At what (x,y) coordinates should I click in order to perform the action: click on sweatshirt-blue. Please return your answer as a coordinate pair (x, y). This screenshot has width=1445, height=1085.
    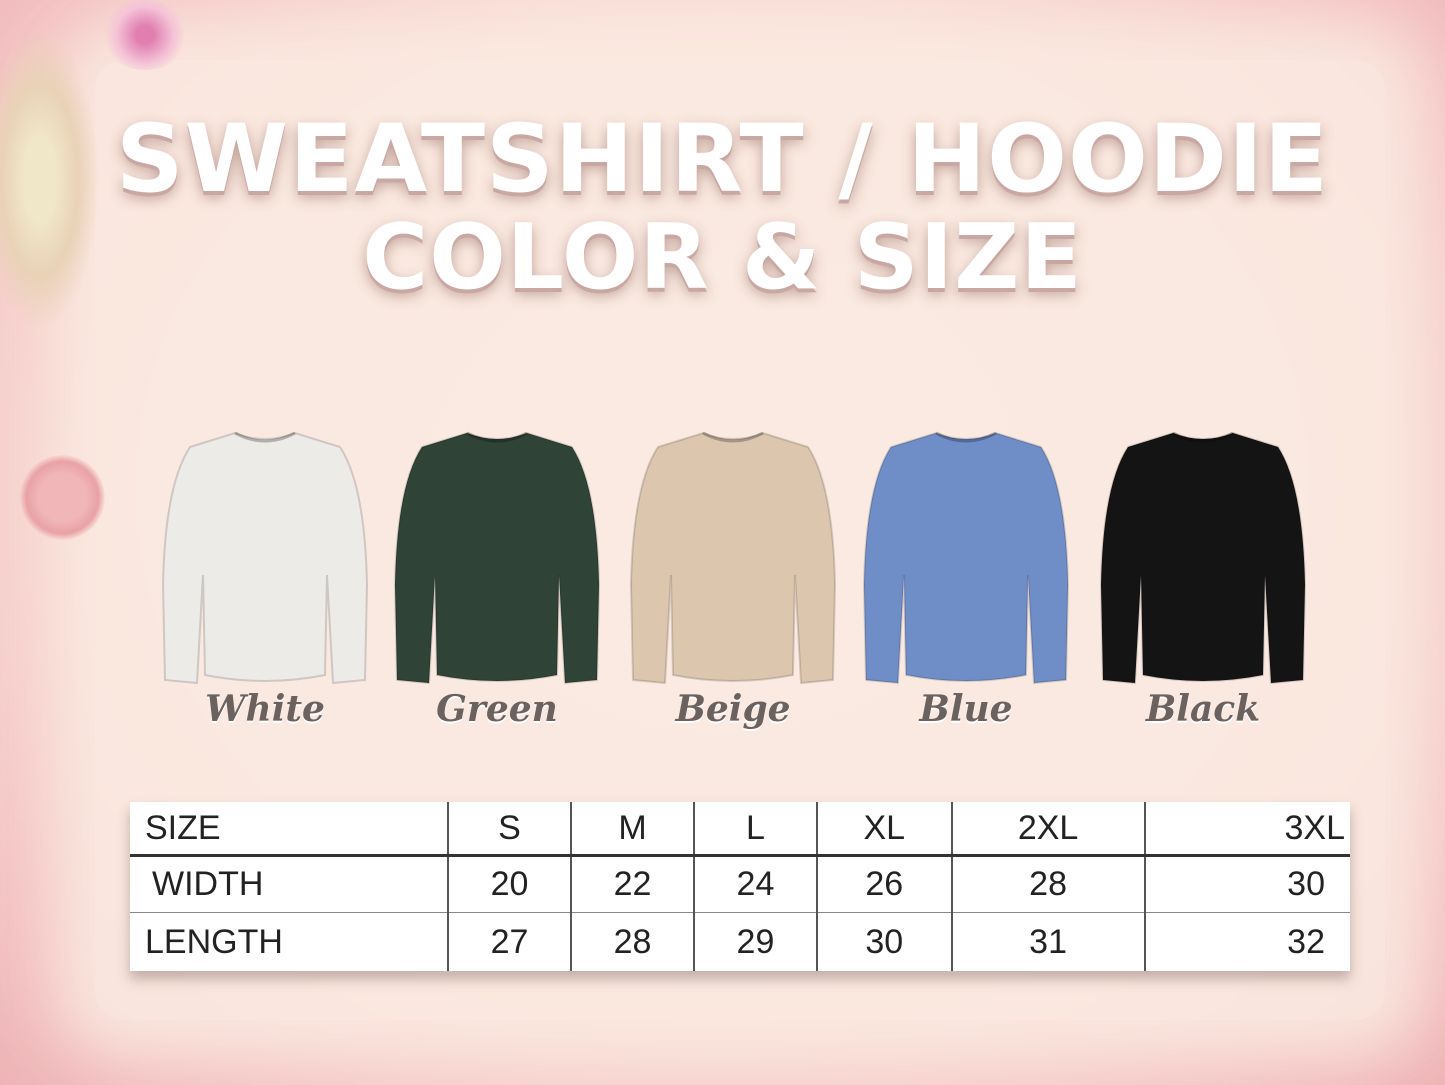
    Looking at the image, I should click on (966, 557).